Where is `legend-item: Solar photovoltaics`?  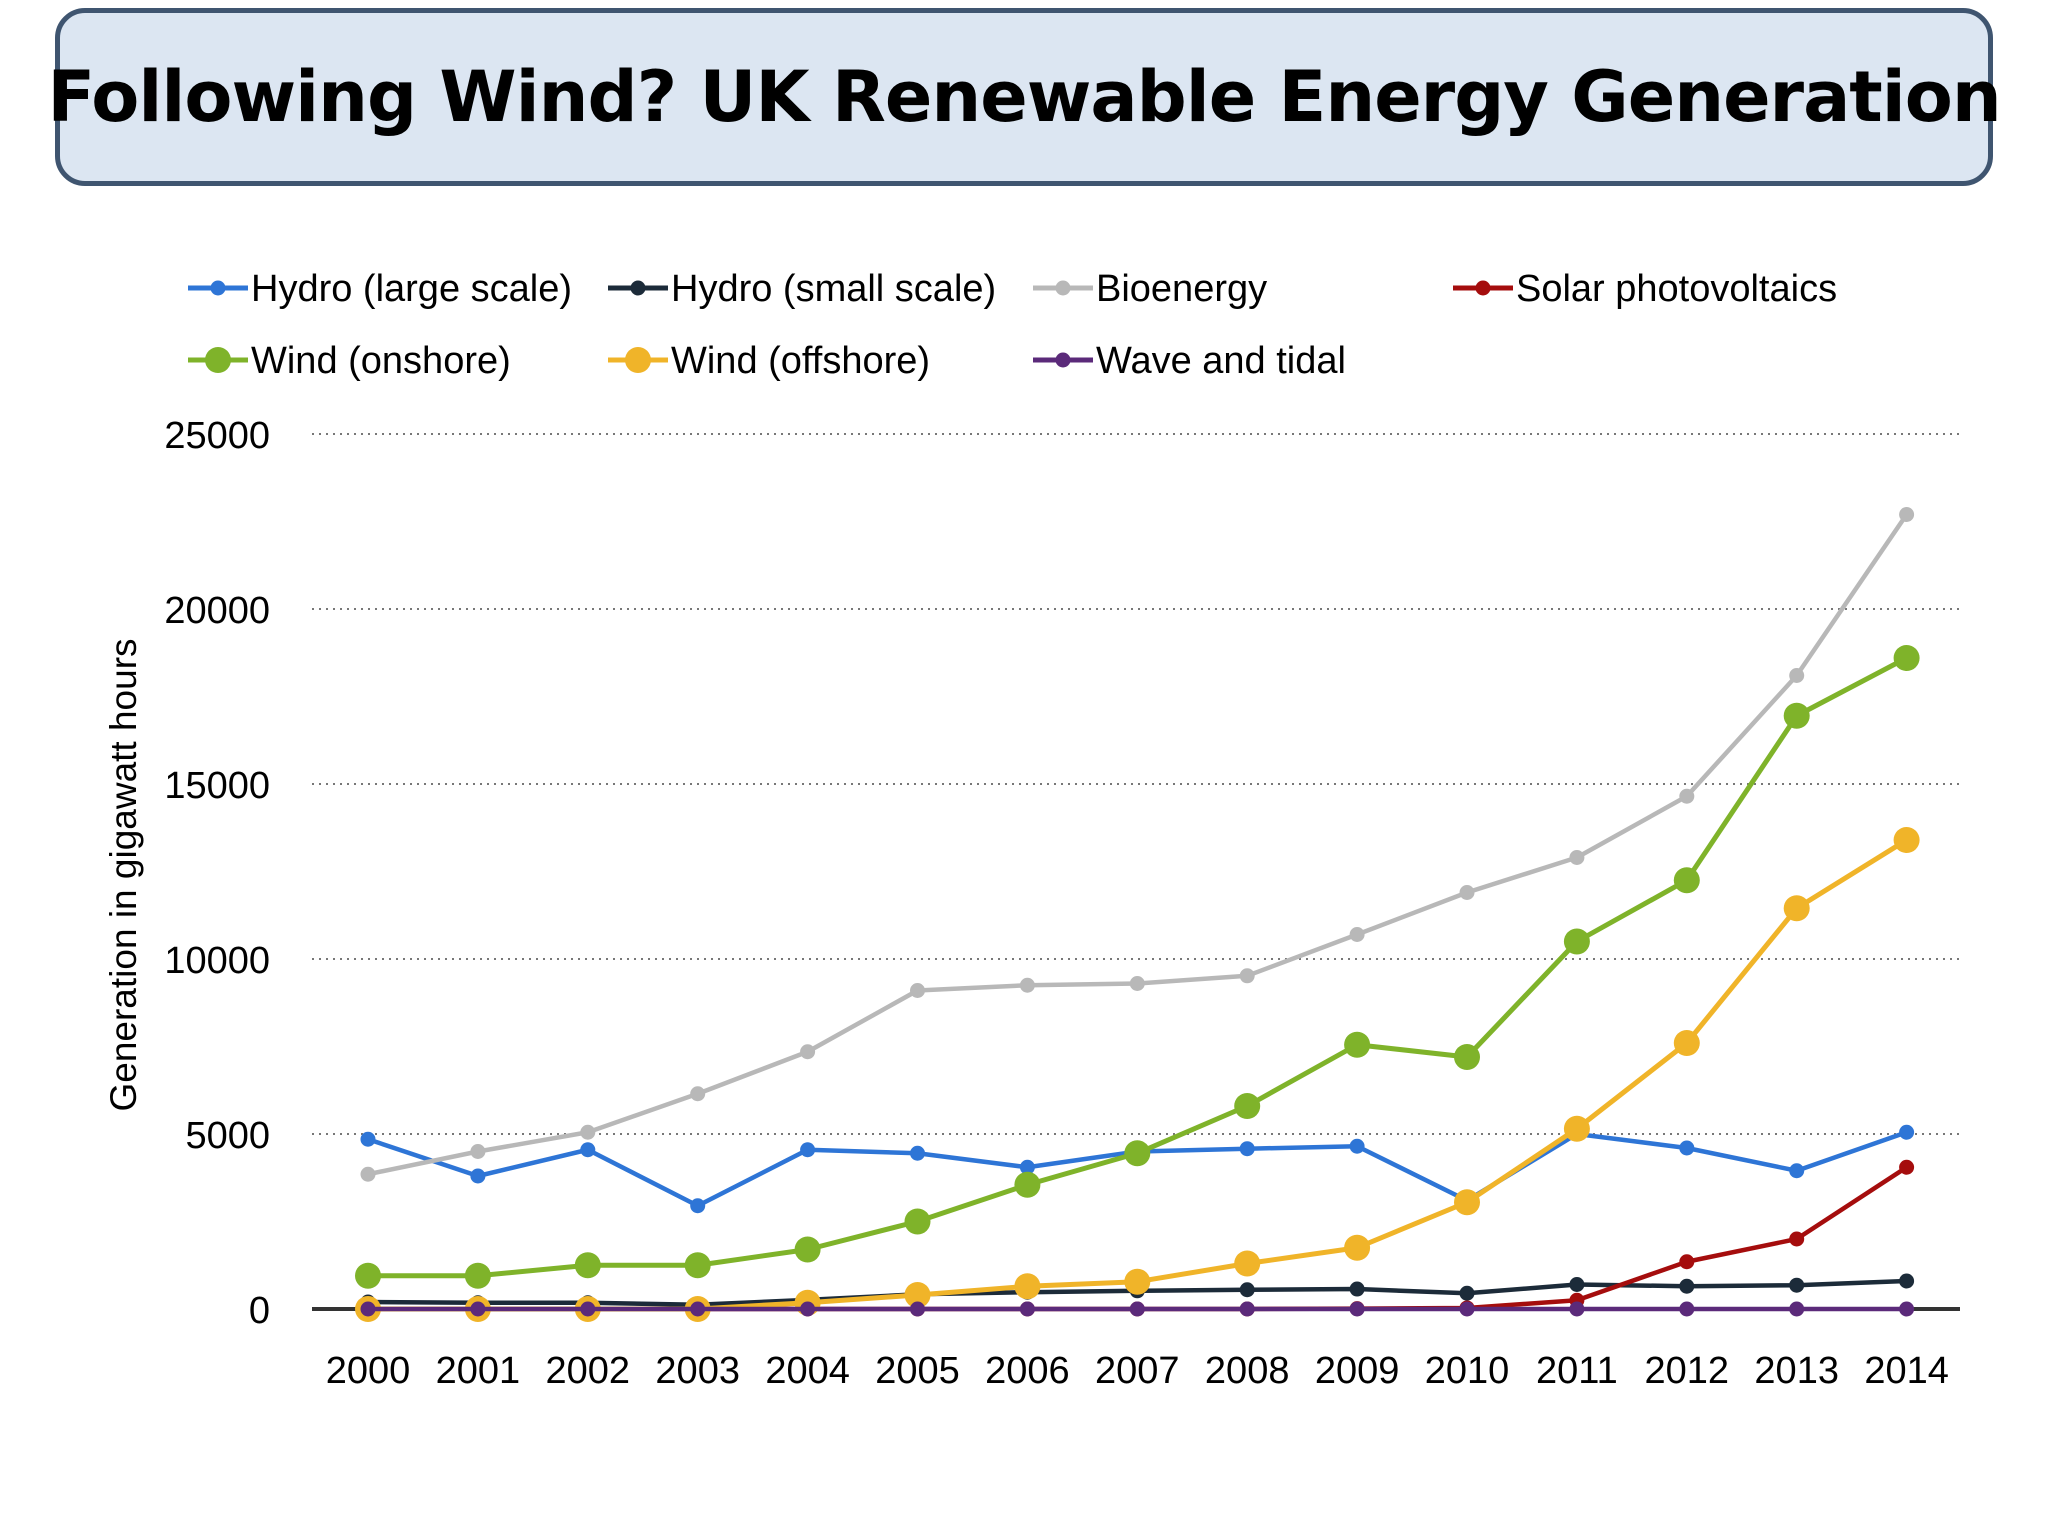
legend-item: Solar photovoltaics is located at coordinates (1645, 289).